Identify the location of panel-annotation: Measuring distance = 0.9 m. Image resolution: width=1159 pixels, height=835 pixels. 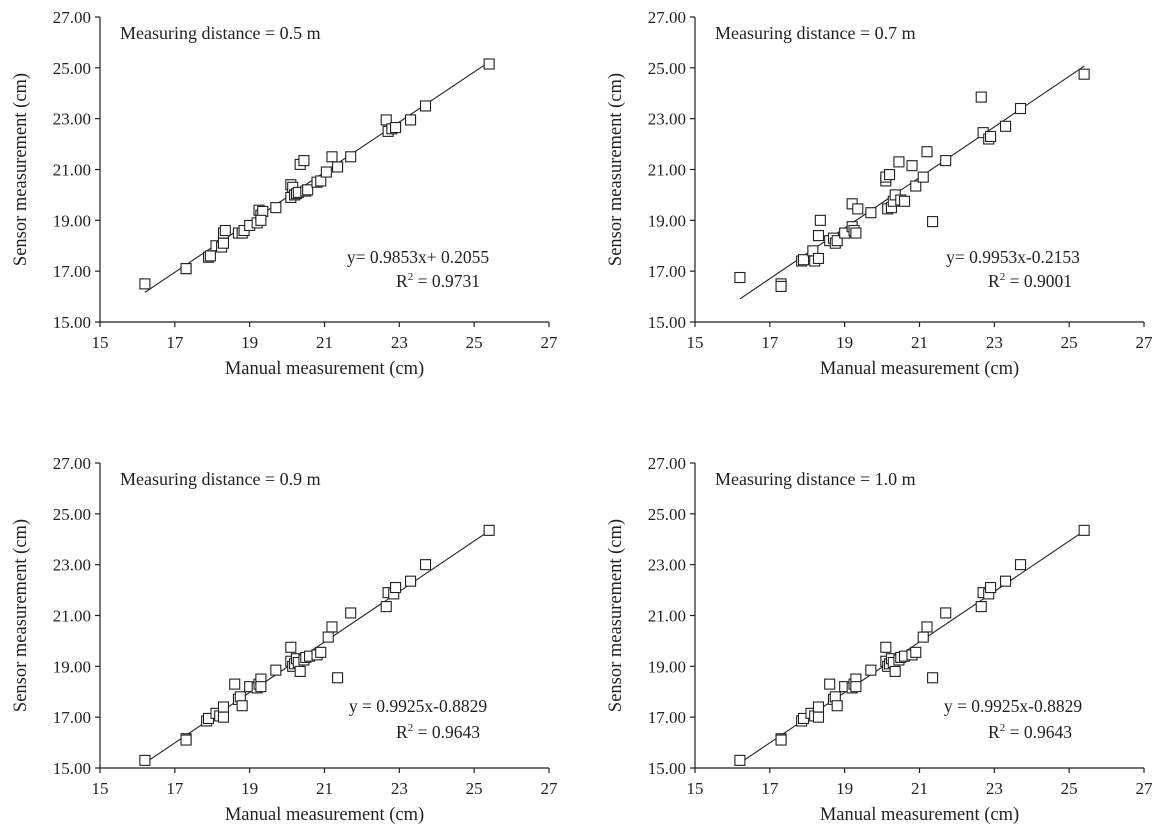
(220, 479).